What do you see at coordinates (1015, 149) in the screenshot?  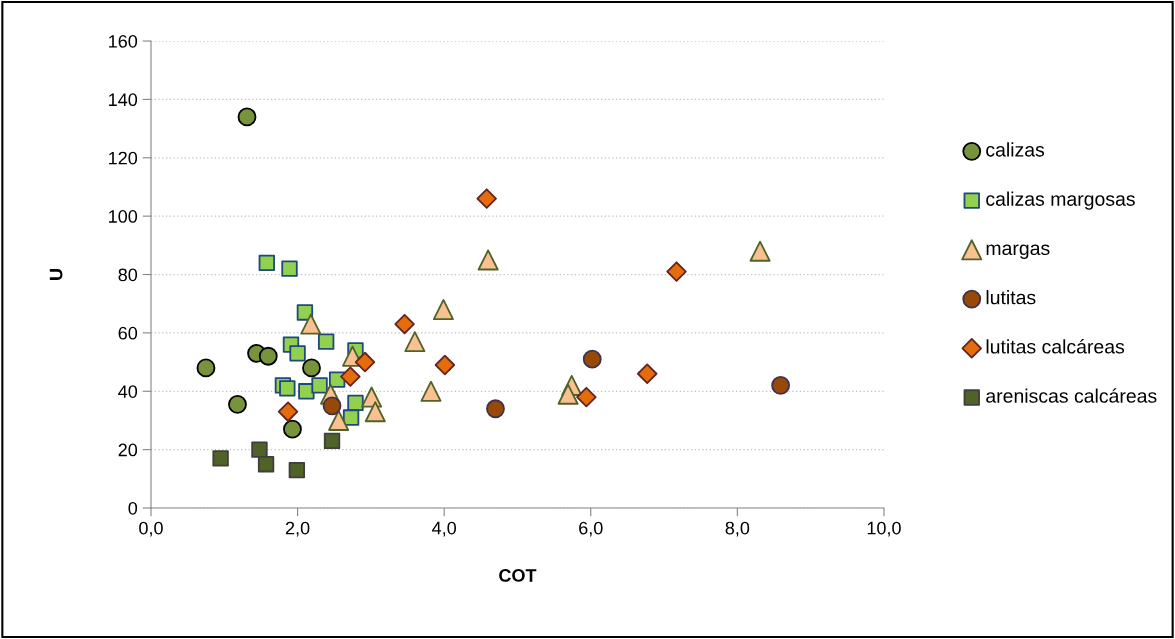 I see `legend-label: calizas` at bounding box center [1015, 149].